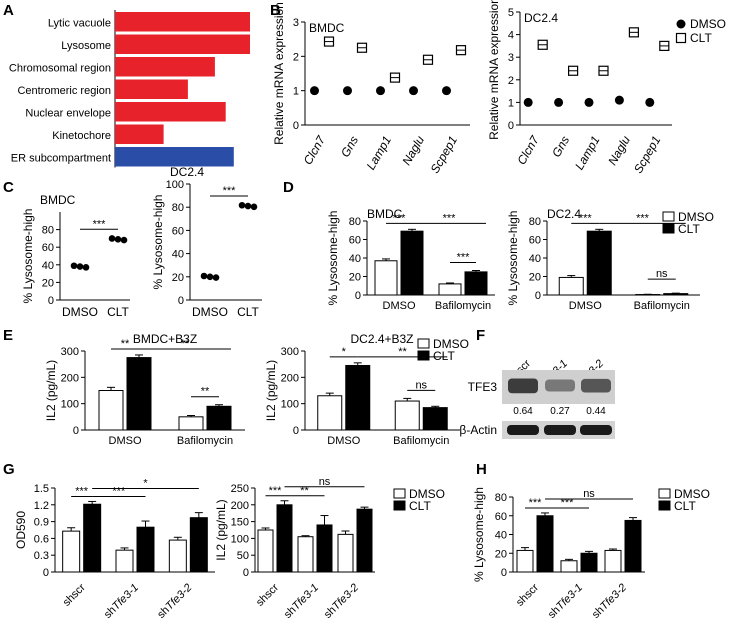  What do you see at coordinates (407, 415) in the screenshot?
I see `E2-bar` at bounding box center [407, 415].